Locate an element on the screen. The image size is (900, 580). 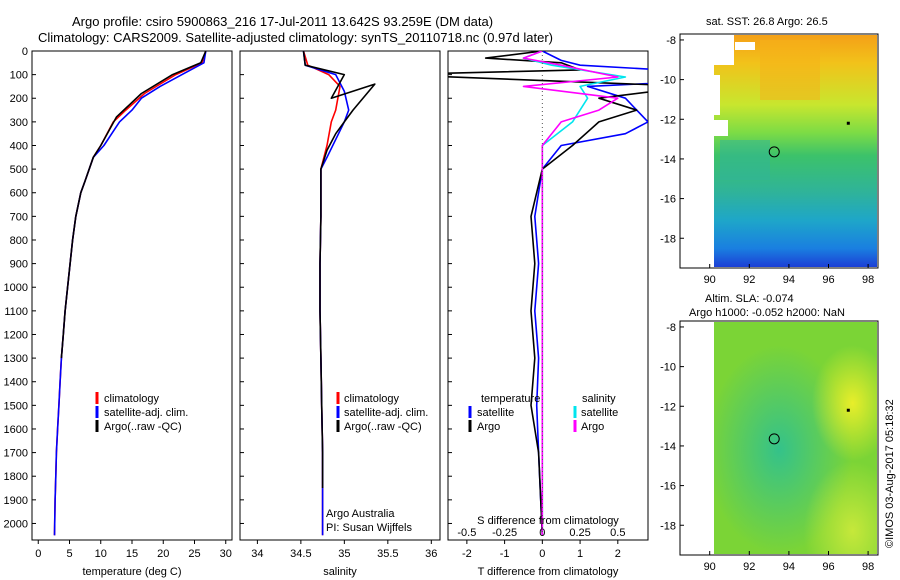
salinity-tick-label: 36 is located at coordinates (431, 554).